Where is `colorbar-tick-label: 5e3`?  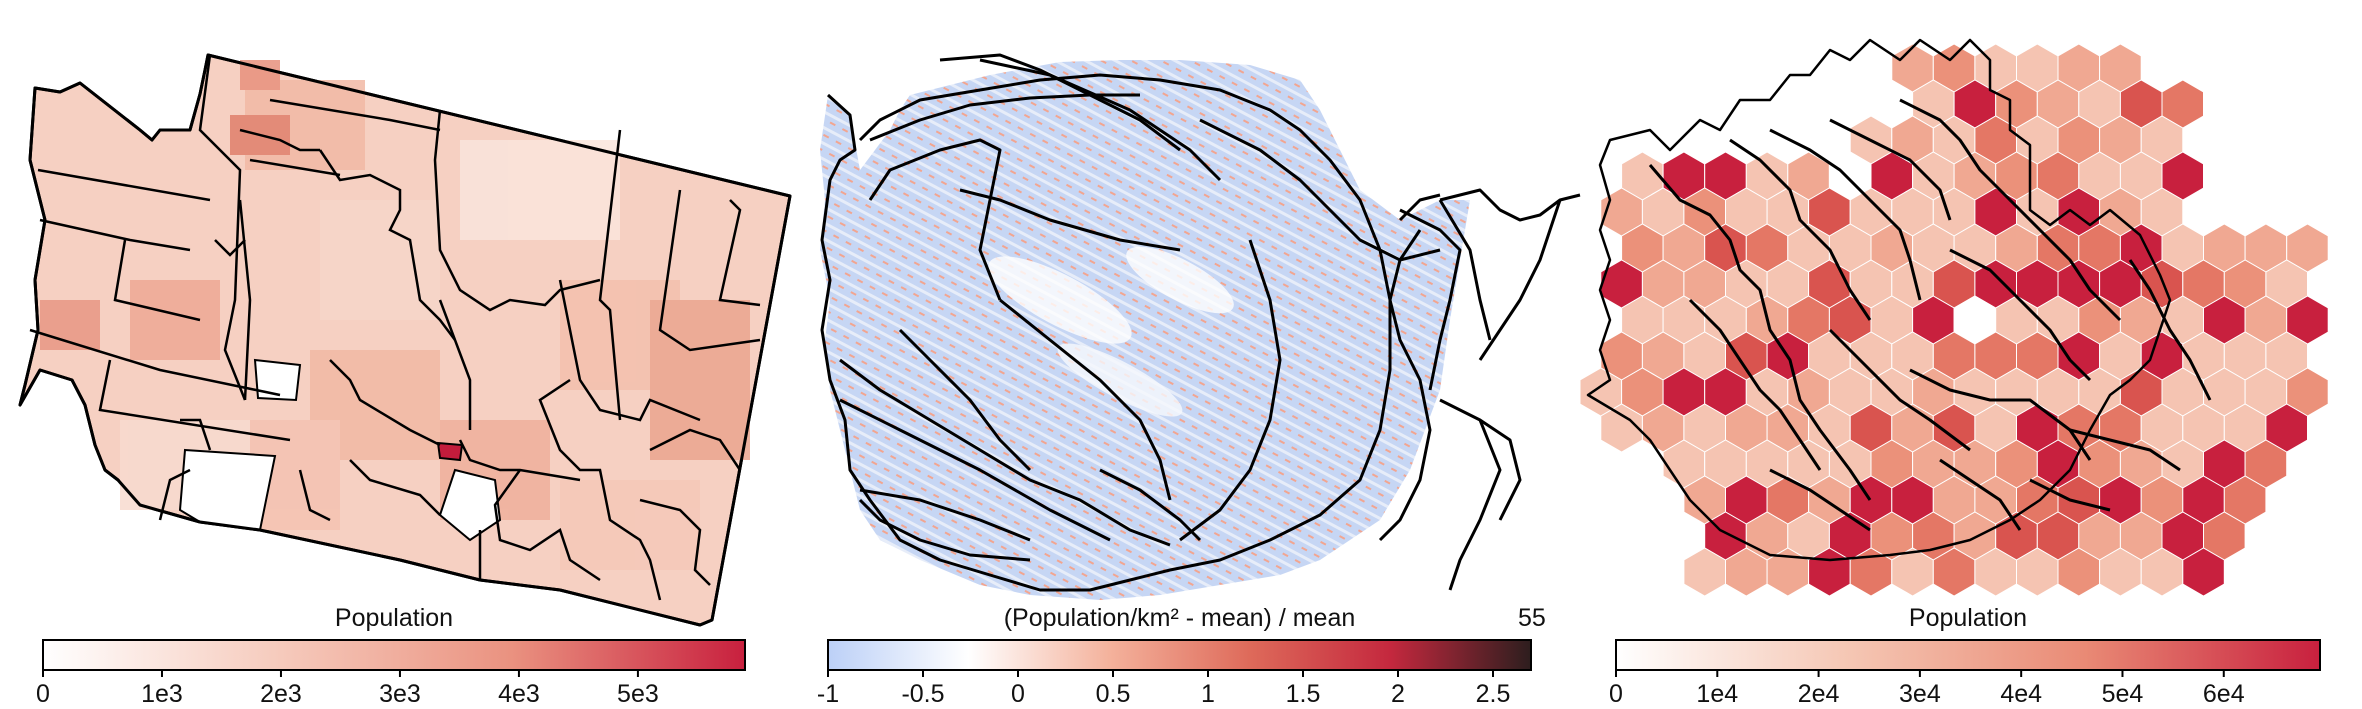
colorbar-tick-label: 5e3 is located at coordinates (638, 694).